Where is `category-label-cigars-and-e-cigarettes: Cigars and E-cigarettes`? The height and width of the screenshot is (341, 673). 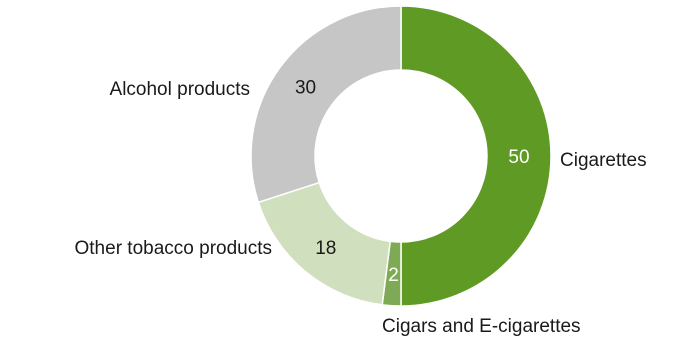 category-label-cigars-and-e-cigarettes: Cigars and E-cigarettes is located at coordinates (481, 326).